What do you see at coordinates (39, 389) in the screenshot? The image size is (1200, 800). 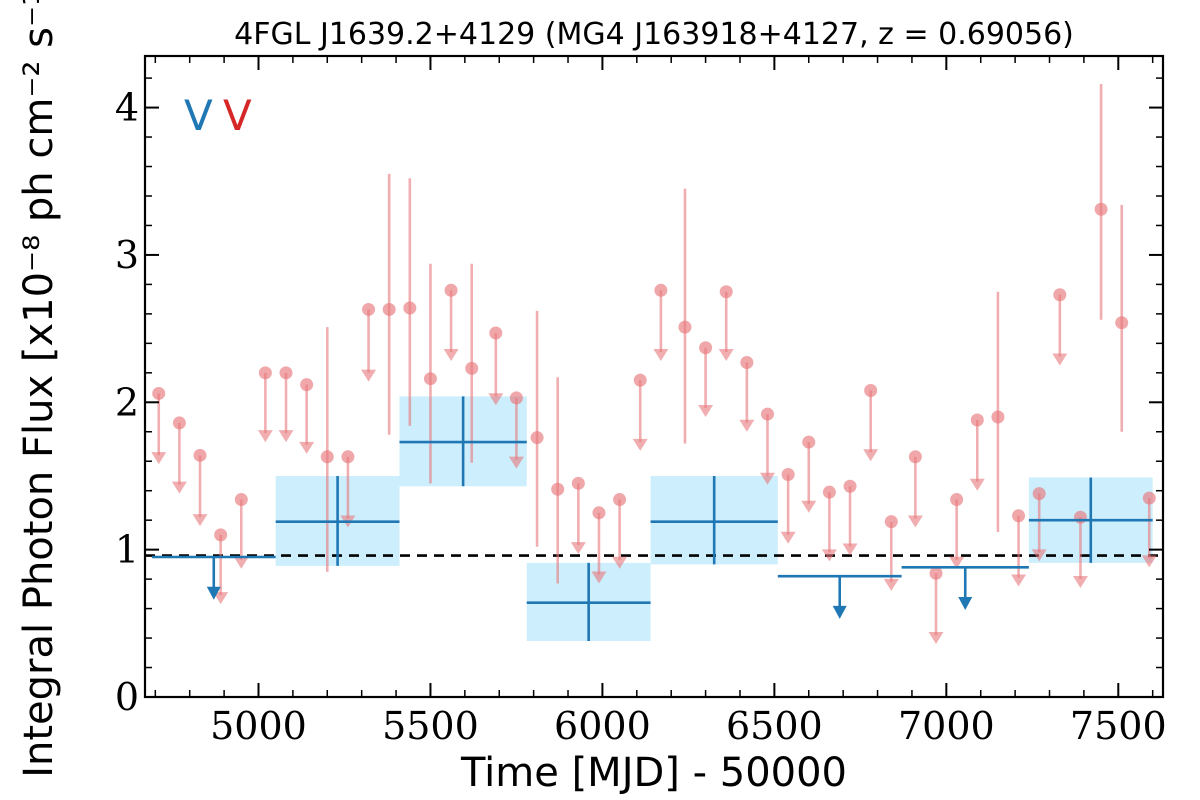 I see `y-axis-label: Integral Photon Flux [x10⁻⁸ ph cm⁻² s⁻¹]` at bounding box center [39, 389].